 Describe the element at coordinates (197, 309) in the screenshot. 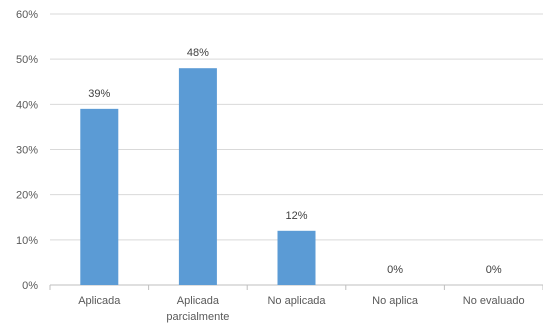

I see `x-tick-label: Aplicada parcialmente` at that location.